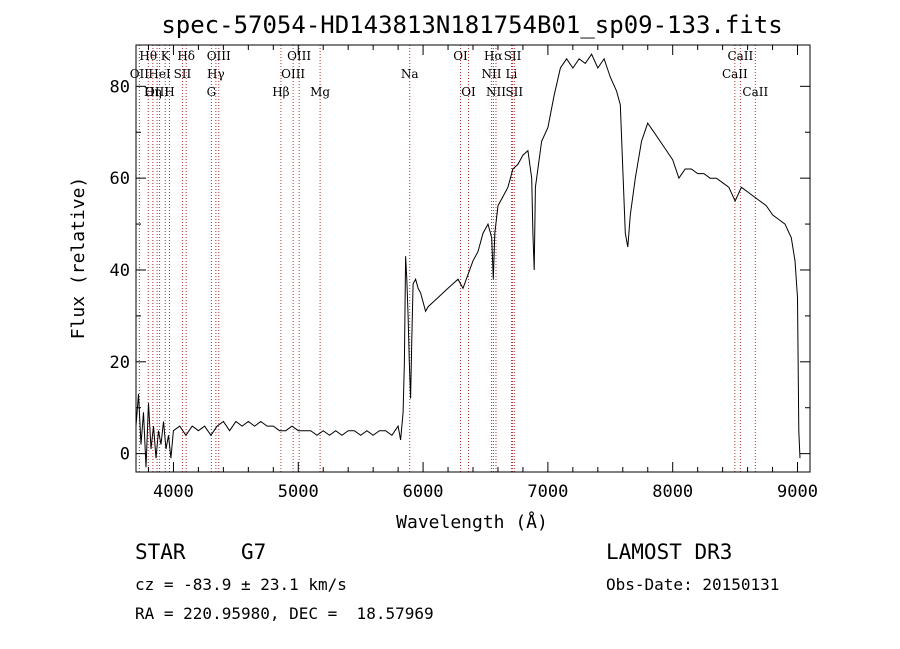 This screenshot has width=900, height=649. I want to click on y-tick-label: 40, so click(120, 271).